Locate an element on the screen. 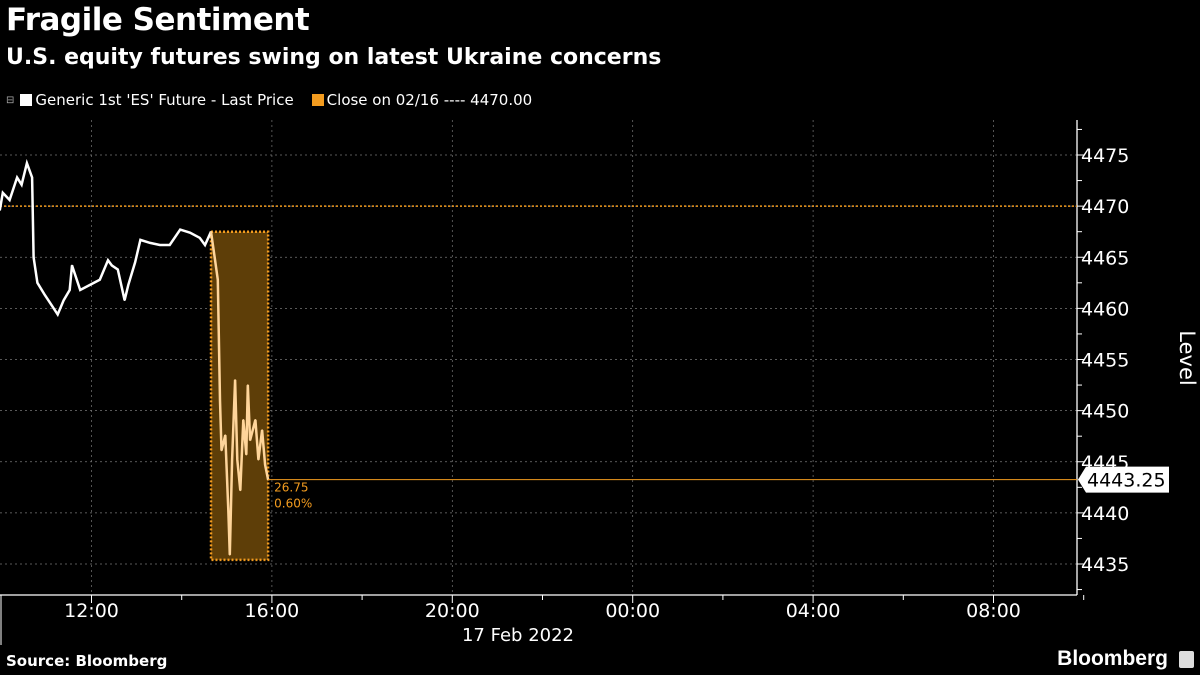  source-note: Source: Bloomberg is located at coordinates (87, 661).